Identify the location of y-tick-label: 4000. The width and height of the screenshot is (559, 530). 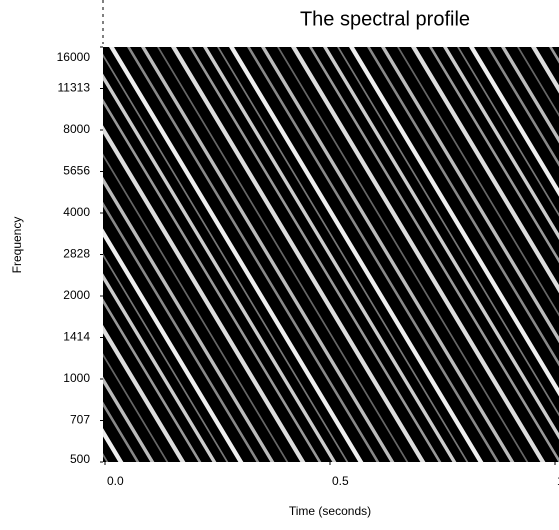
(76, 212).